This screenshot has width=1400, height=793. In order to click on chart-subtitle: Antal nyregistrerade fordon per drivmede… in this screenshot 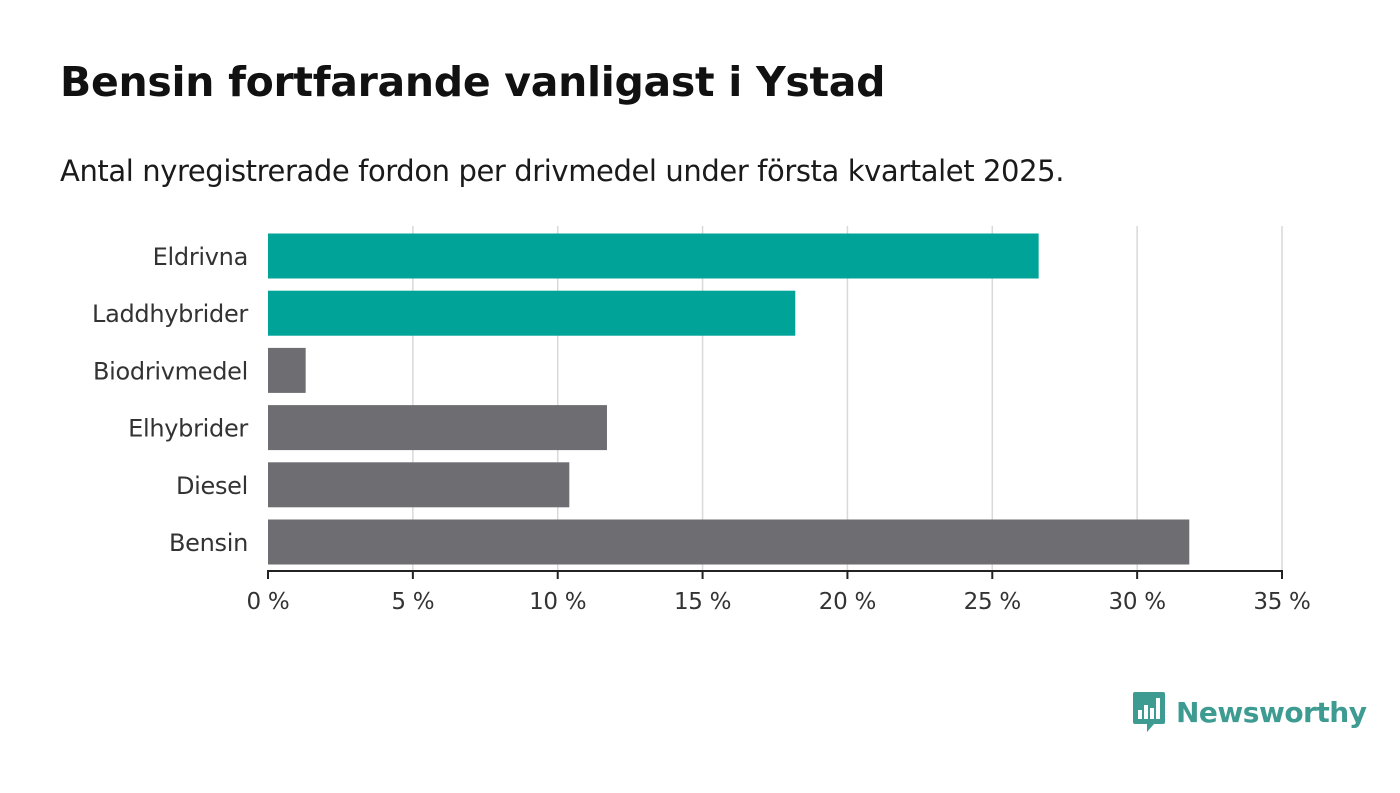, I will do `click(562, 171)`.